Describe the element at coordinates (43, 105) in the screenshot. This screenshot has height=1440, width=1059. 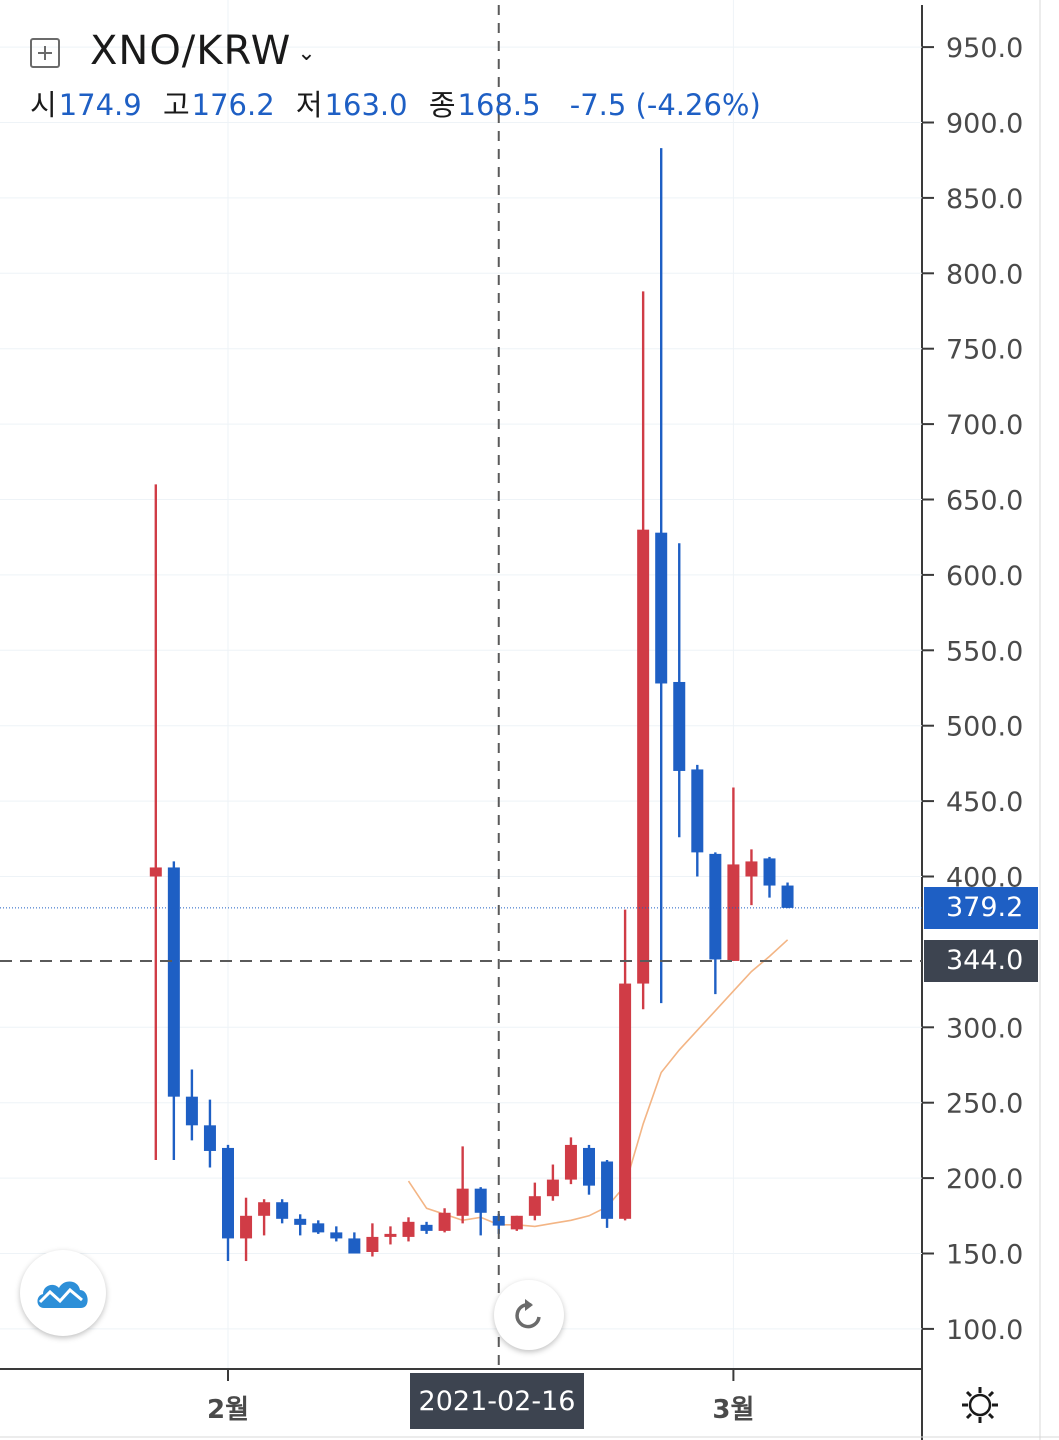
I see `open-label: 시` at that location.